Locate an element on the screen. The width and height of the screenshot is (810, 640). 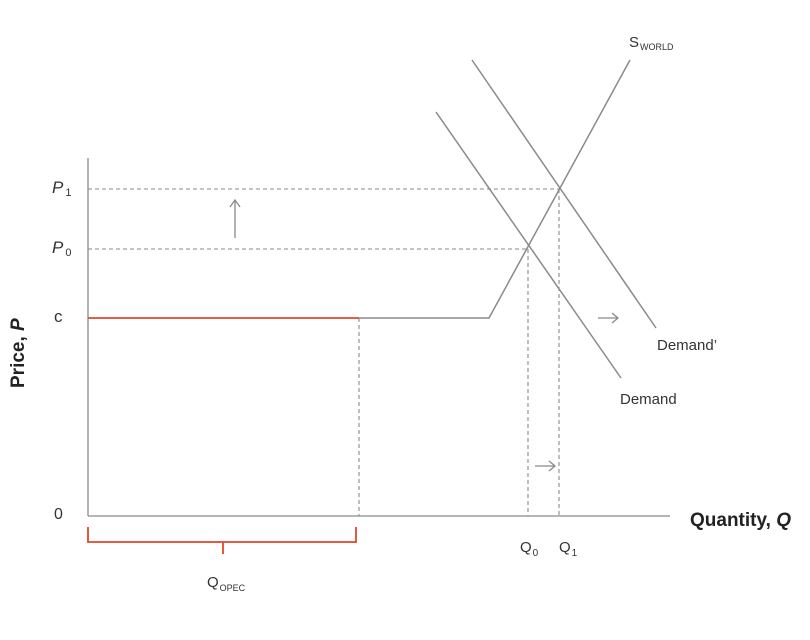
q0-subscript: 0 is located at coordinates (536, 553).